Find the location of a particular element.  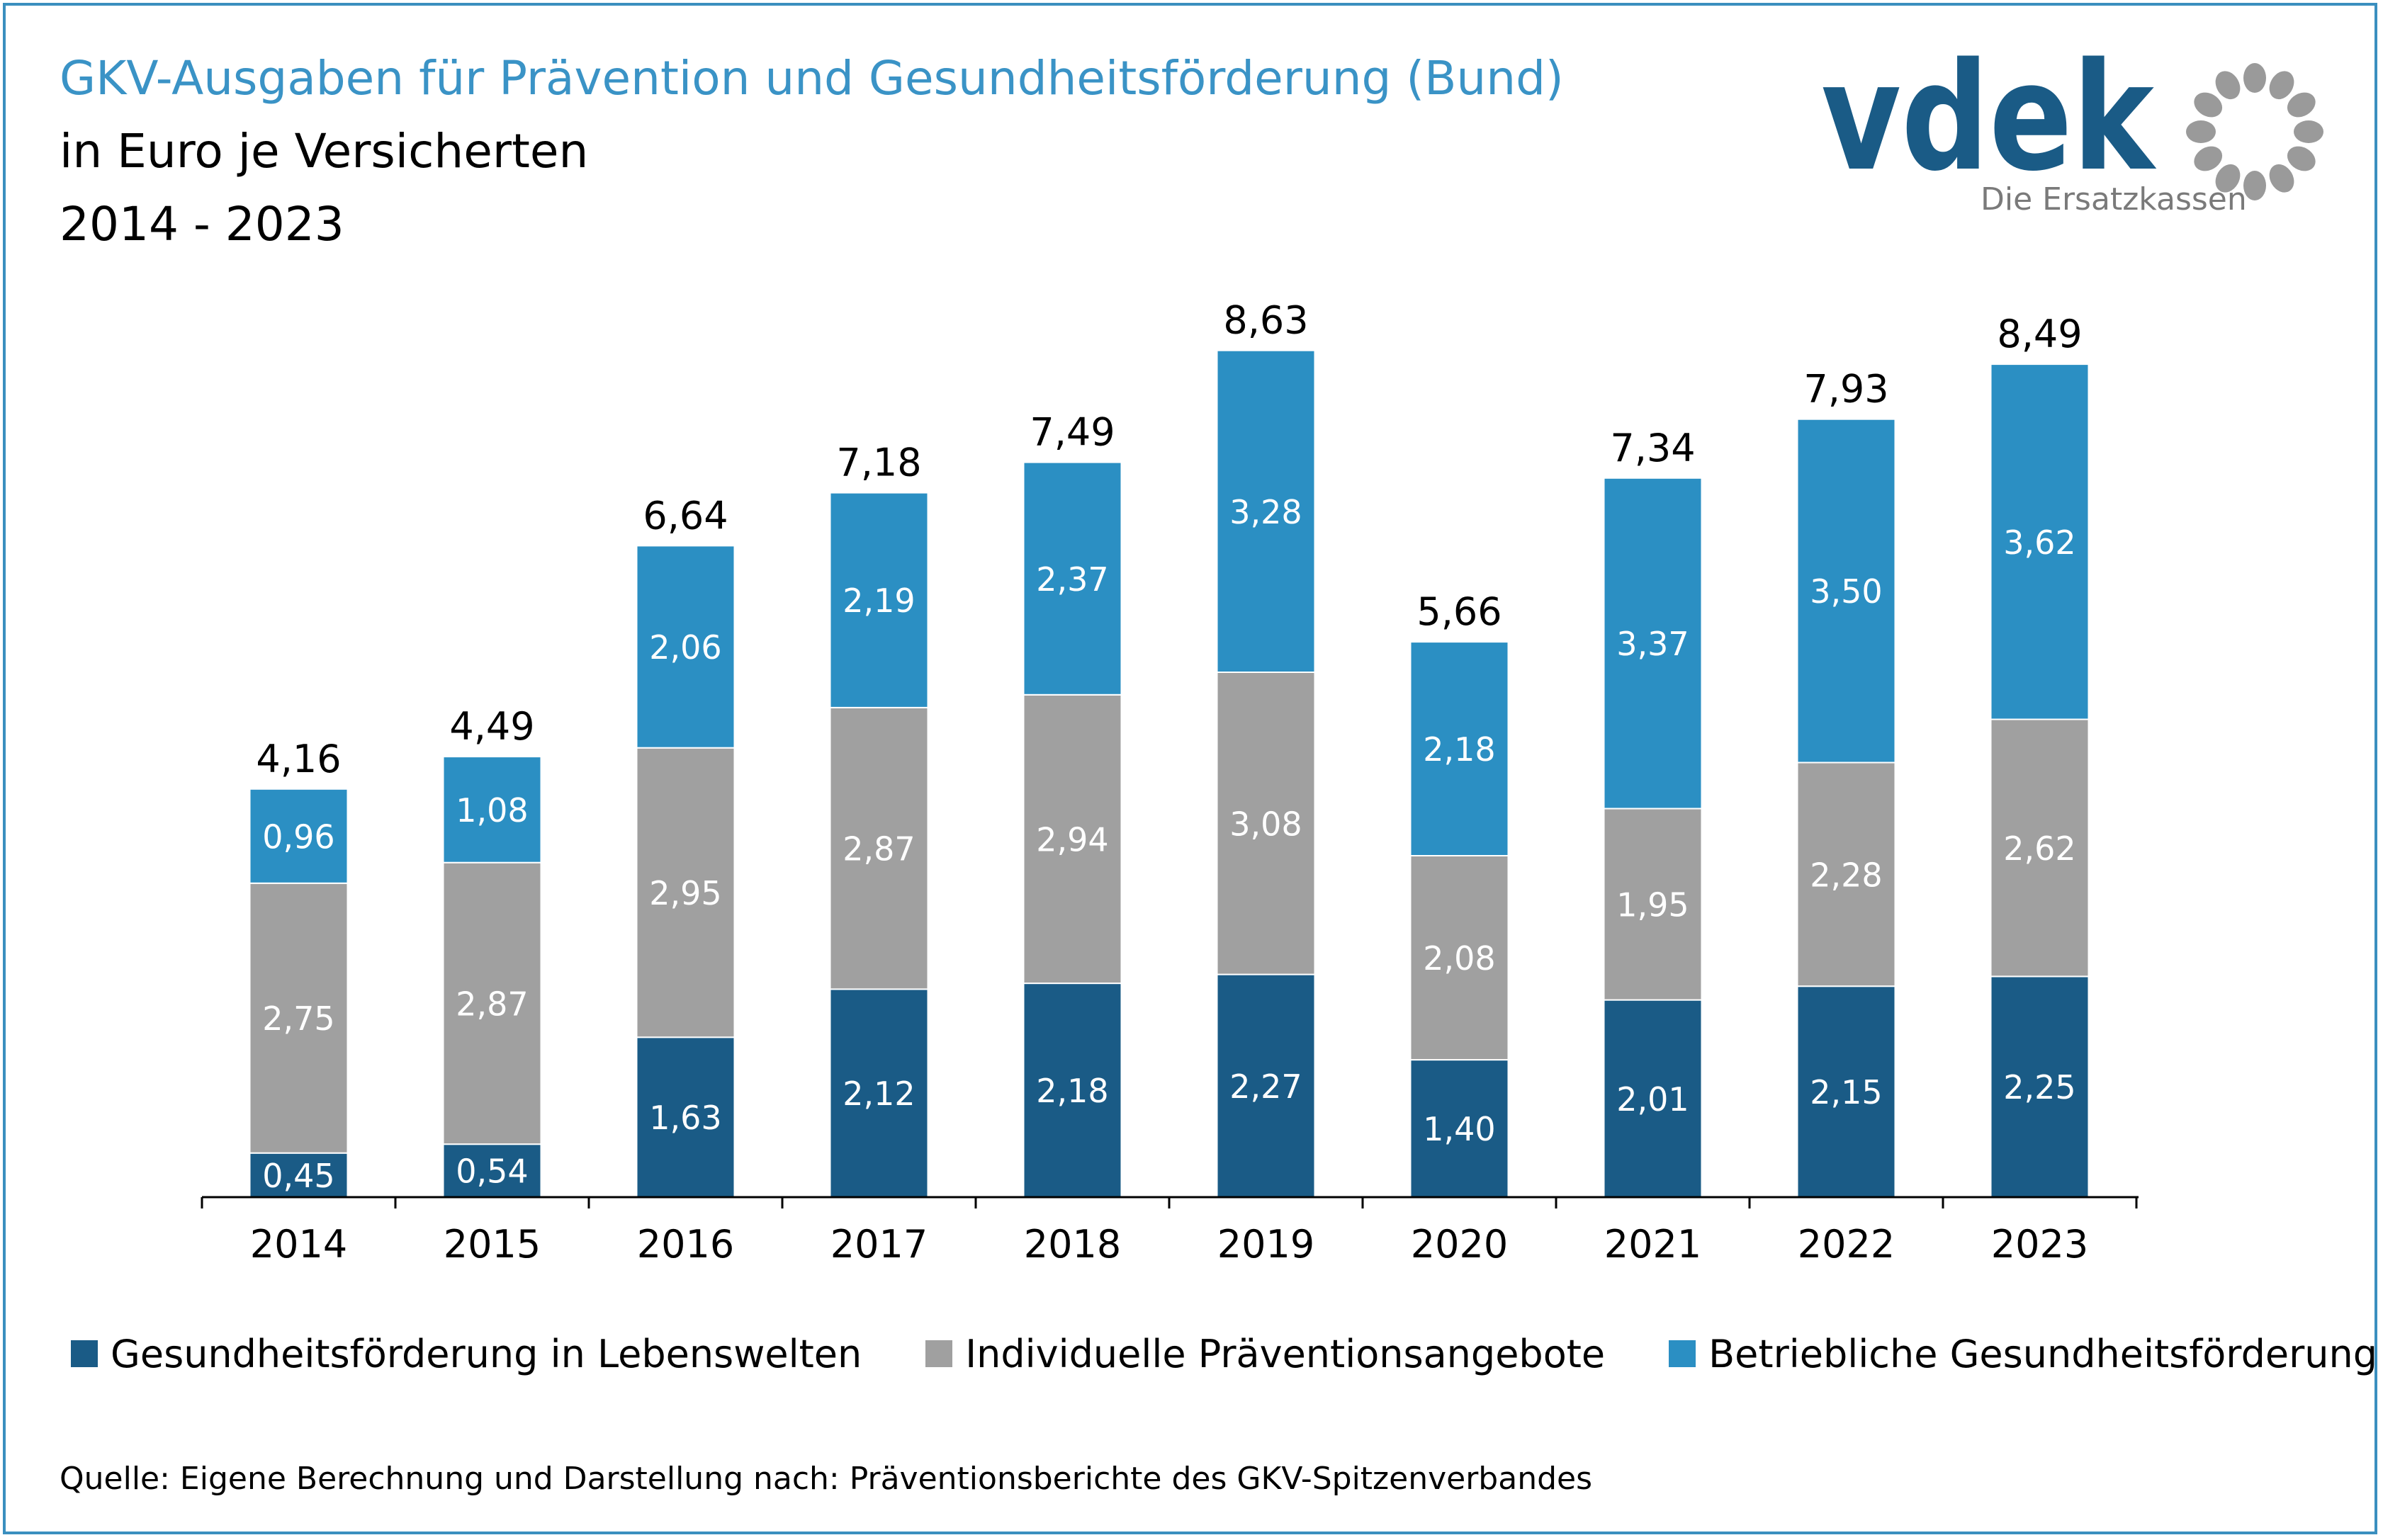

bar-segment-label: 3,08 is located at coordinates (1265, 824).